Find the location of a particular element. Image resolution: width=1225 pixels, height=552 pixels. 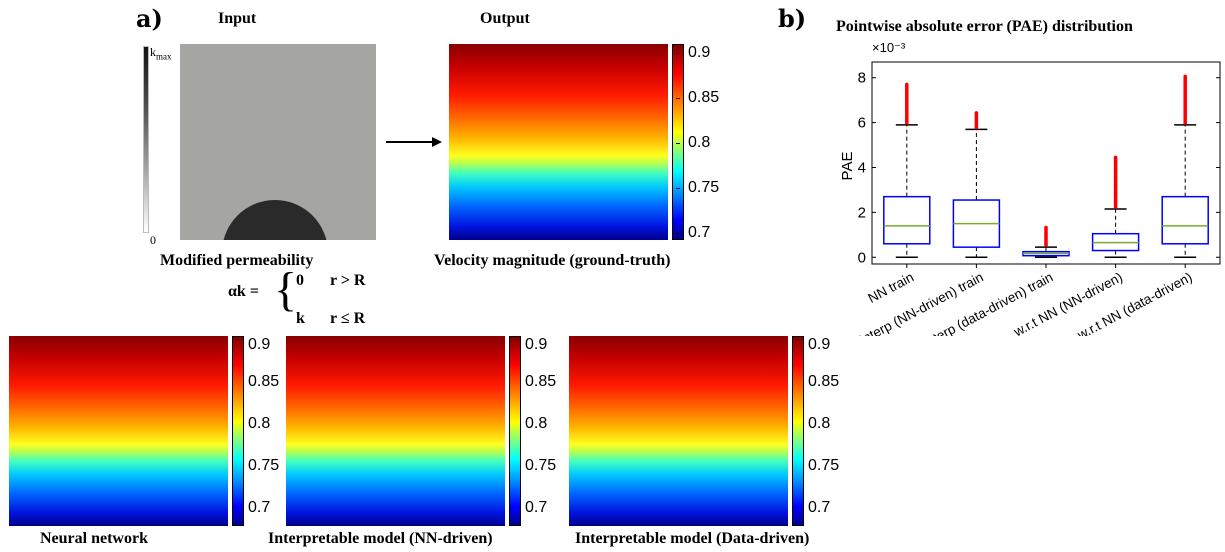

interp-data-driven-colorbar-ticks: 0.9 0.85 0.8 0.75 0.7 is located at coordinates (834, 431).